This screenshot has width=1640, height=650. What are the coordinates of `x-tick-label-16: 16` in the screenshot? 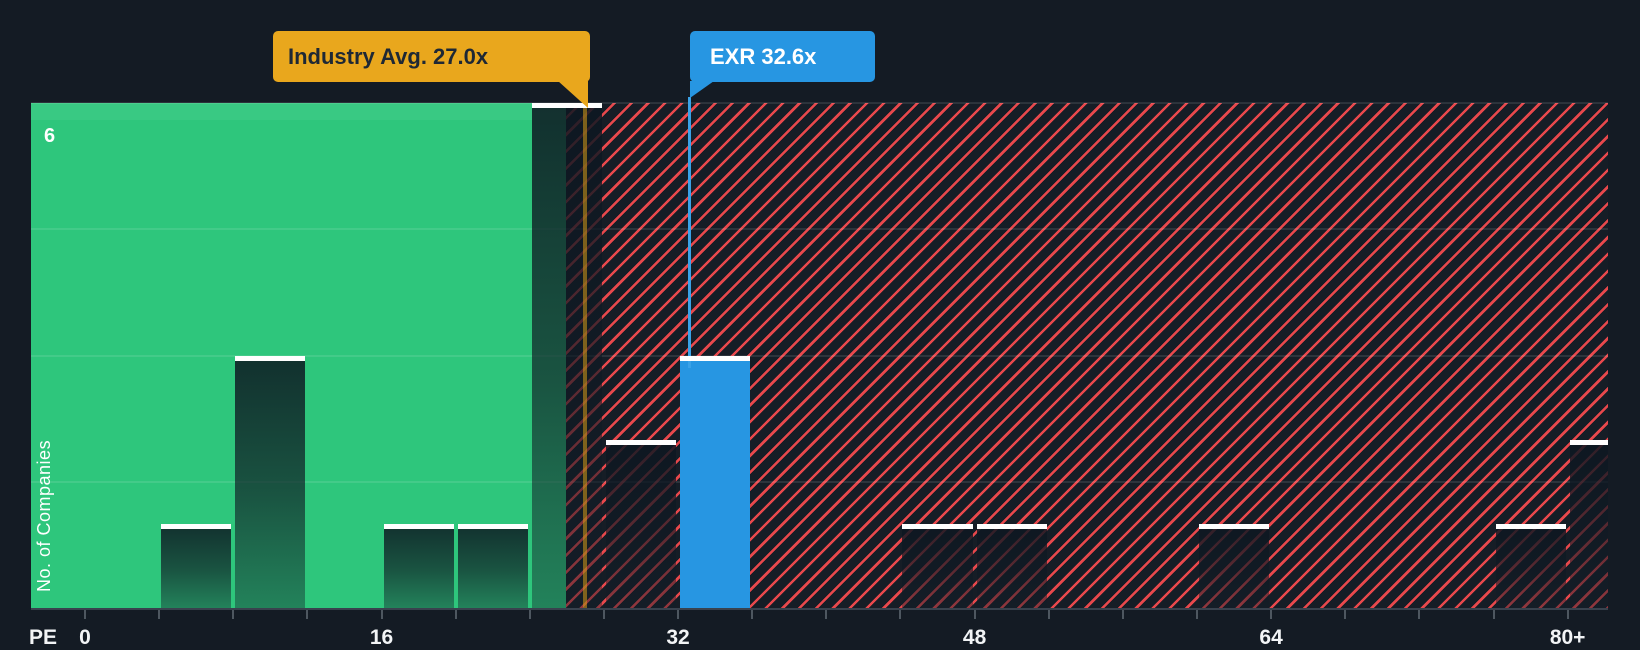 It's located at (381, 637).